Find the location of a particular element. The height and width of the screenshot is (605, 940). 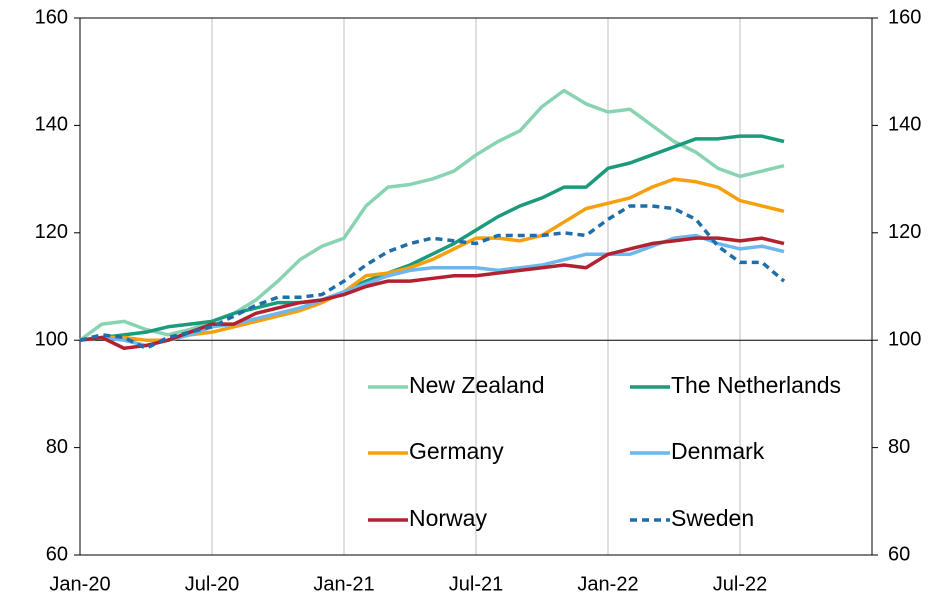

legend-label: Germany is located at coordinates (456, 451).